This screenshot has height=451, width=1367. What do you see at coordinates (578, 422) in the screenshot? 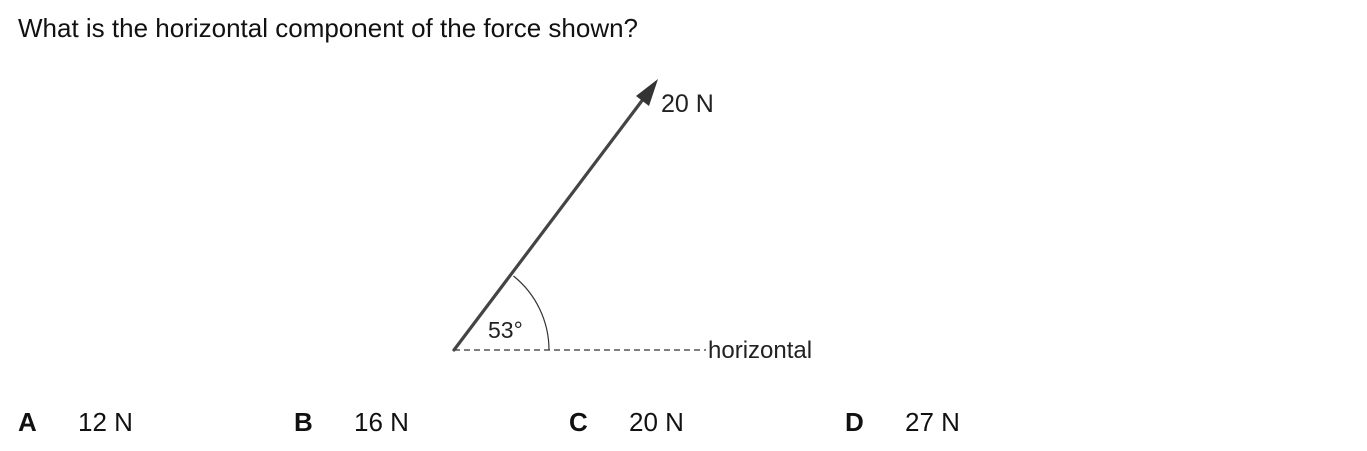
I see `option-c-letter: C` at bounding box center [578, 422].